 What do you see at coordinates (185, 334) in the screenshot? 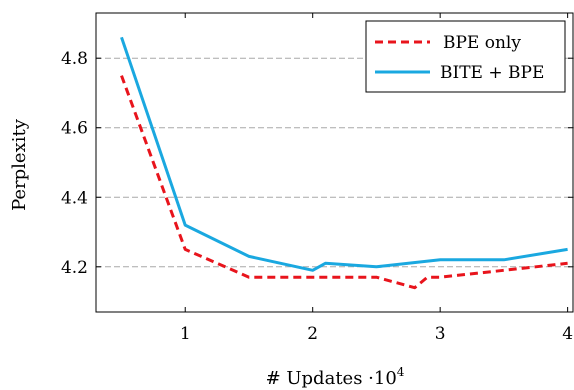
I see `x-tick-label: 1` at bounding box center [185, 334].